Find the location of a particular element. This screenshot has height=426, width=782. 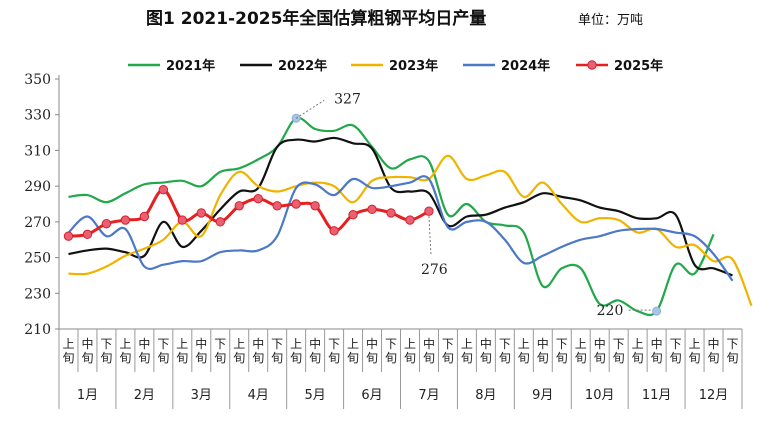

legend-marker is located at coordinates (592, 65).